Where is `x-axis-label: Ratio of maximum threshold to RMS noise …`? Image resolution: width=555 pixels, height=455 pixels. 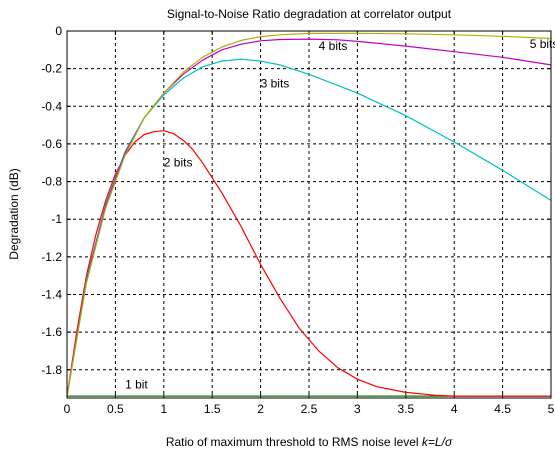
x-axis-label: Ratio of maximum threshold to RMS noise … is located at coordinates (309, 442).